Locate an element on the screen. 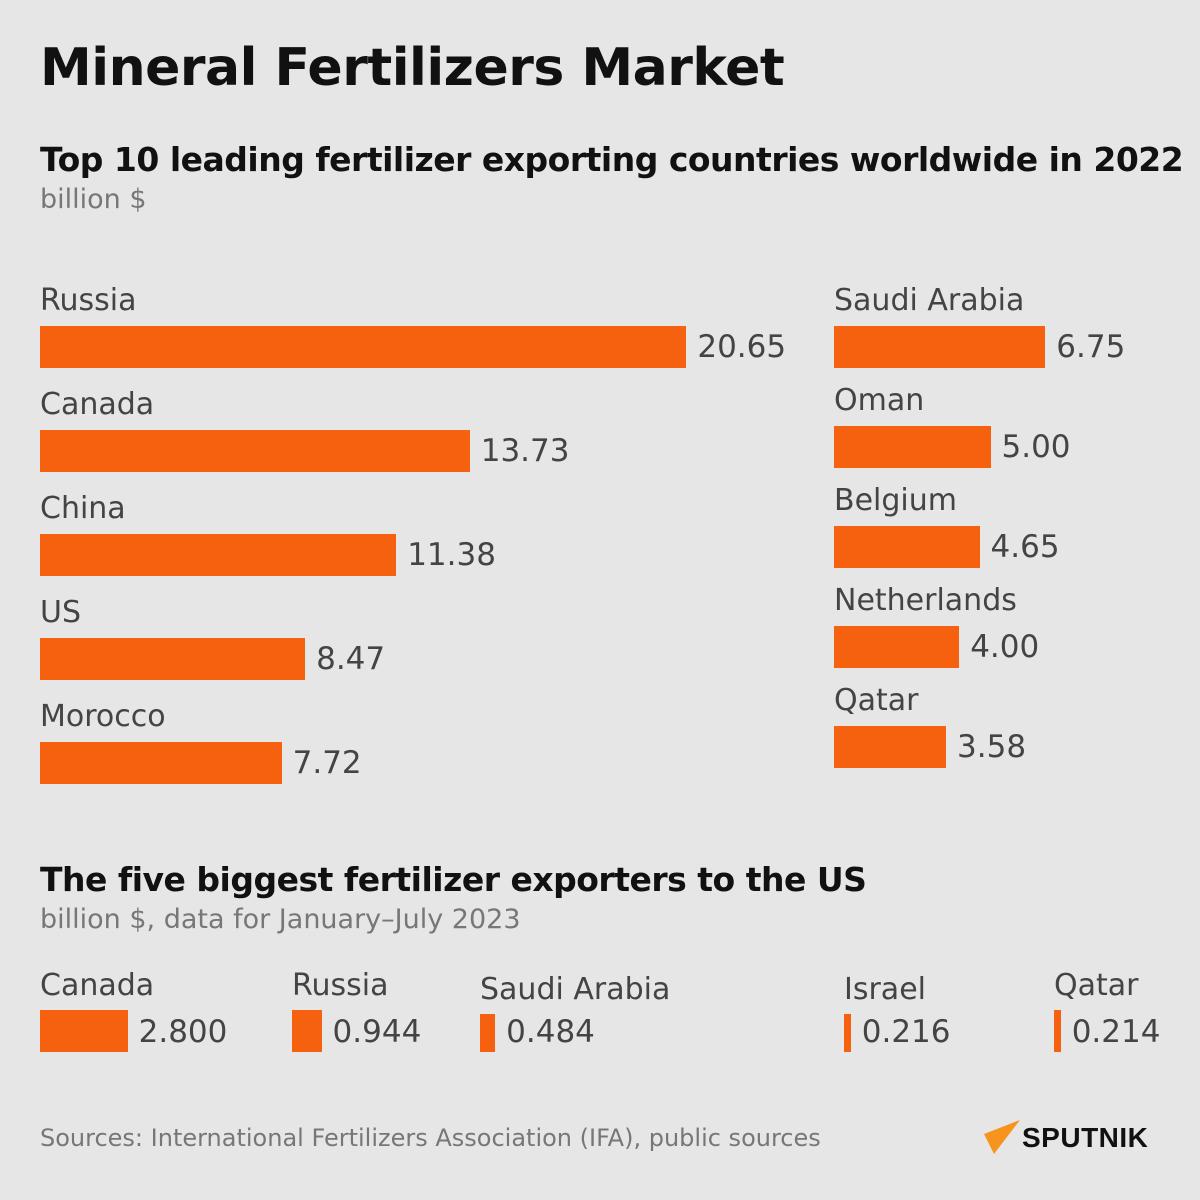 This screenshot has height=1200, width=1200. chart1-unit: billion $ is located at coordinates (93, 199).